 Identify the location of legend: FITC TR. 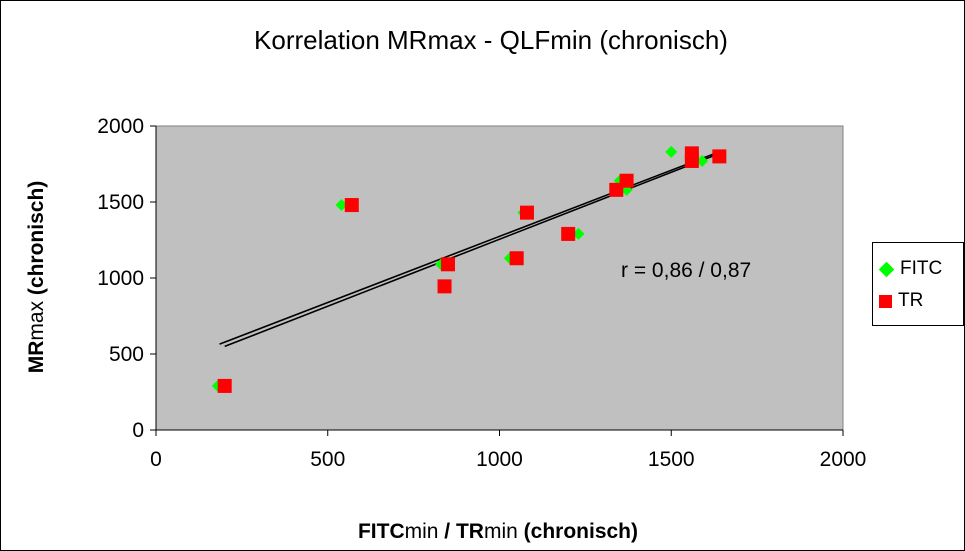
(918, 284).